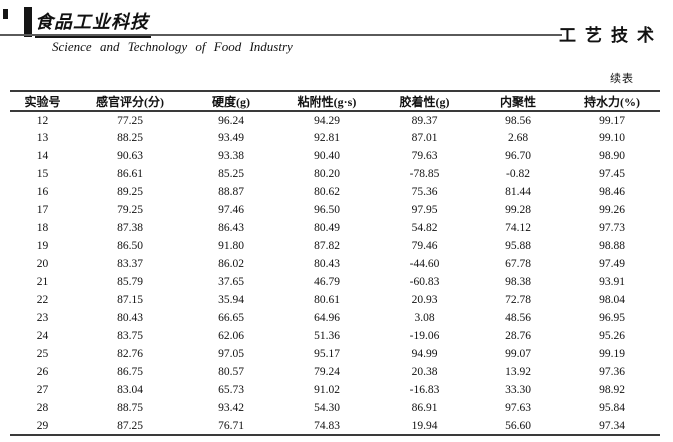 The height and width of the screenshot is (442, 673). What do you see at coordinates (424, 425) in the screenshot?
I see `value-cell: 19.94` at bounding box center [424, 425].